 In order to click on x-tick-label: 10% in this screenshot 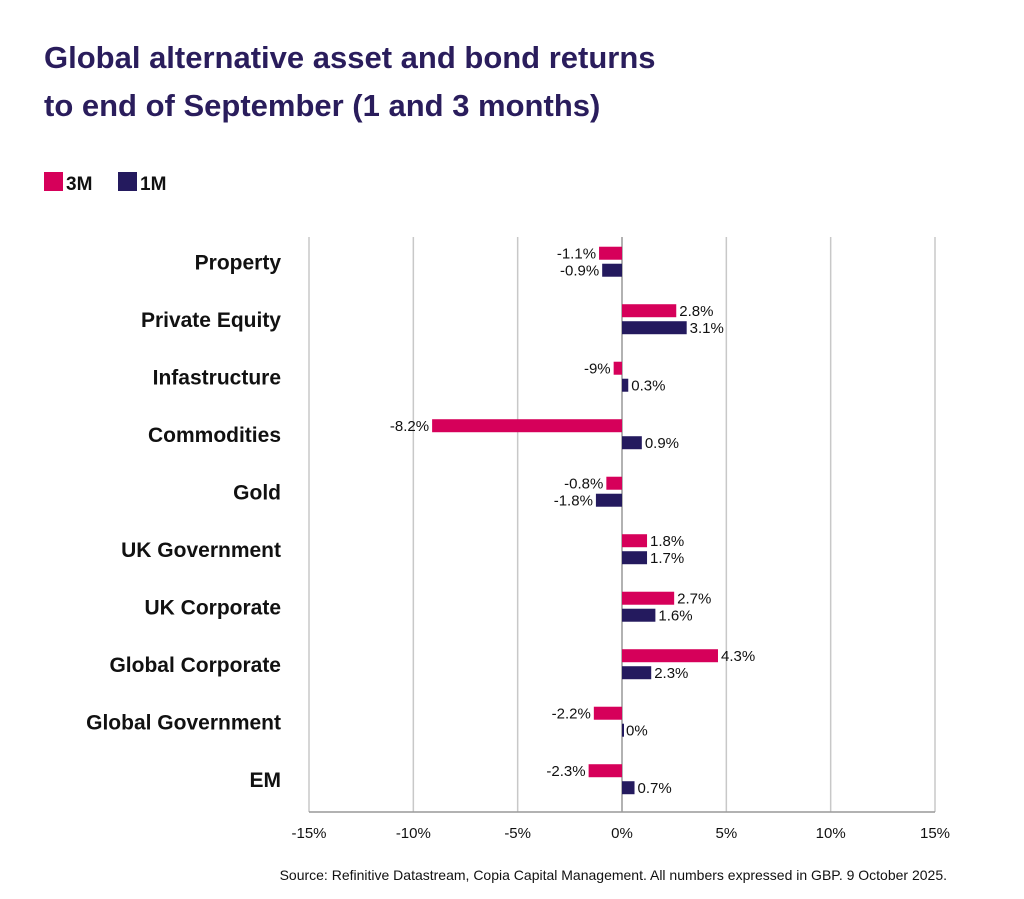, I will do `click(831, 833)`.